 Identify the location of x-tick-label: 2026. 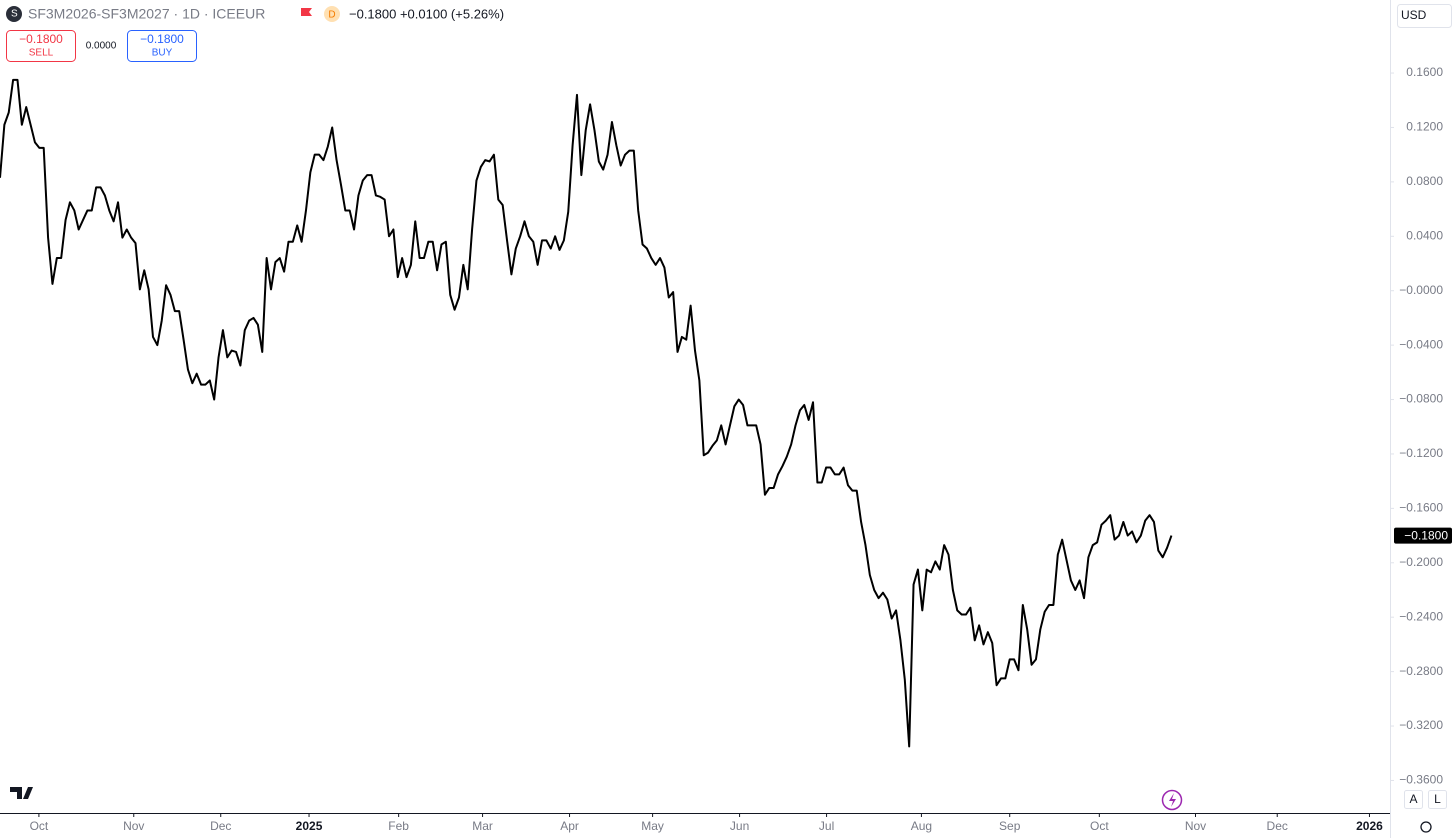
(1369, 826).